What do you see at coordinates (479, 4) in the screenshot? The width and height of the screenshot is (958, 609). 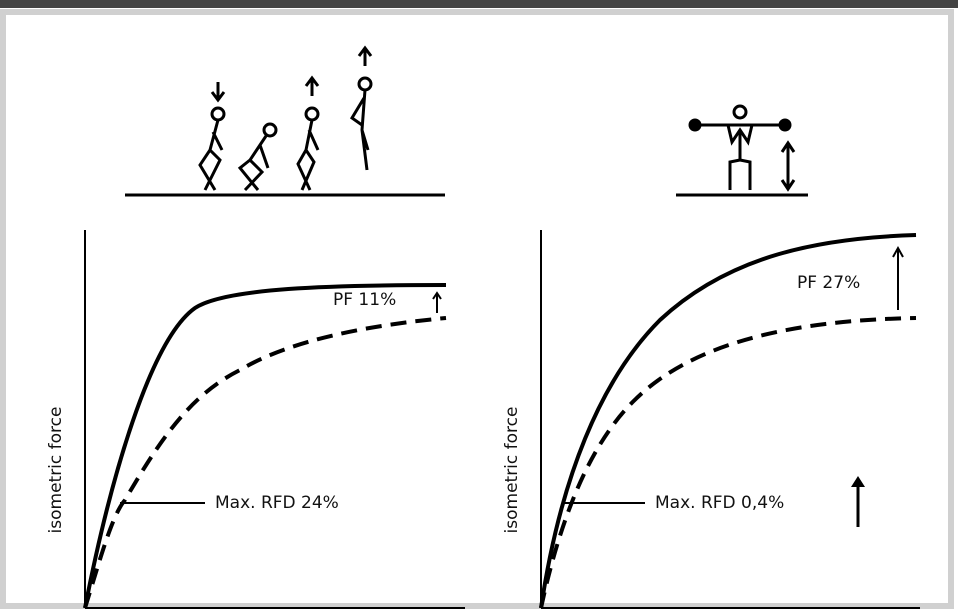 I see `cropped-header` at bounding box center [479, 4].